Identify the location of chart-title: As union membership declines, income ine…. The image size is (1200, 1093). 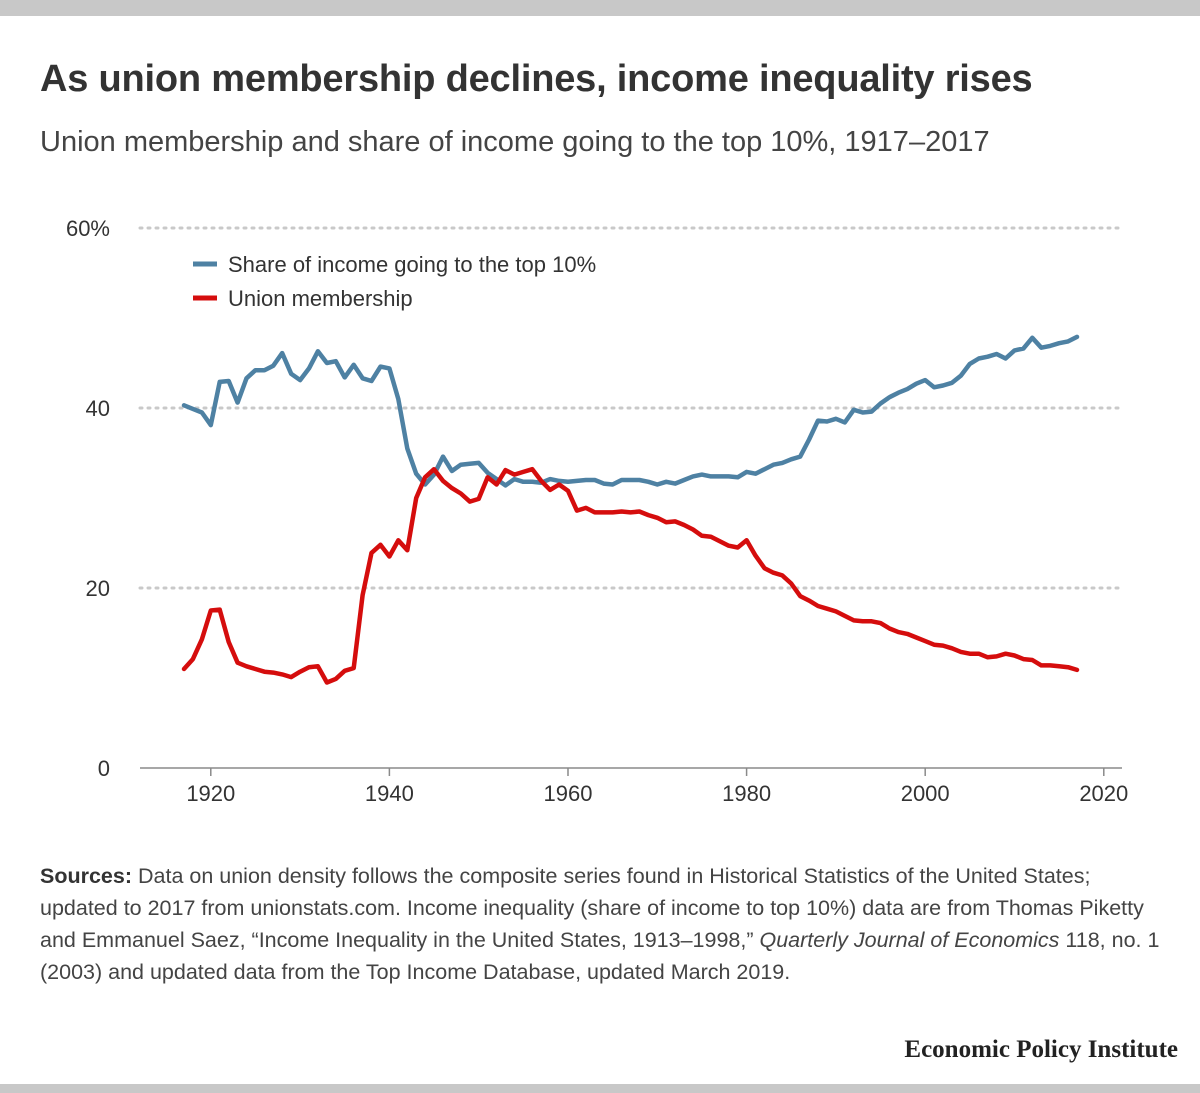
(536, 79).